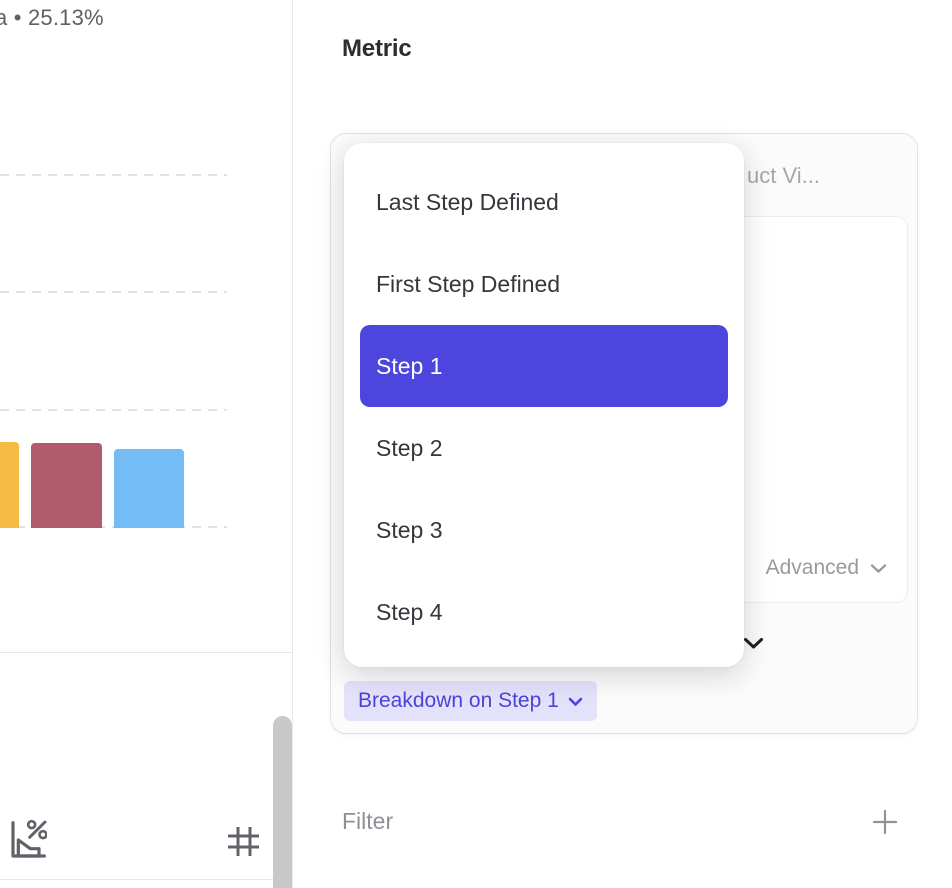 Image resolution: width=952 pixels, height=888 pixels. Describe the element at coordinates (458, 700) in the screenshot. I see `breakdown-label: Breakdown on Step 1` at that location.